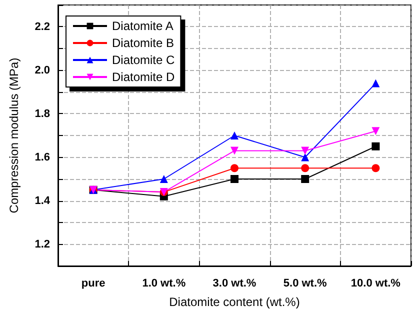  Describe the element at coordinates (143, 26) in the screenshot. I see `legend-label: Diatomite A` at that location.